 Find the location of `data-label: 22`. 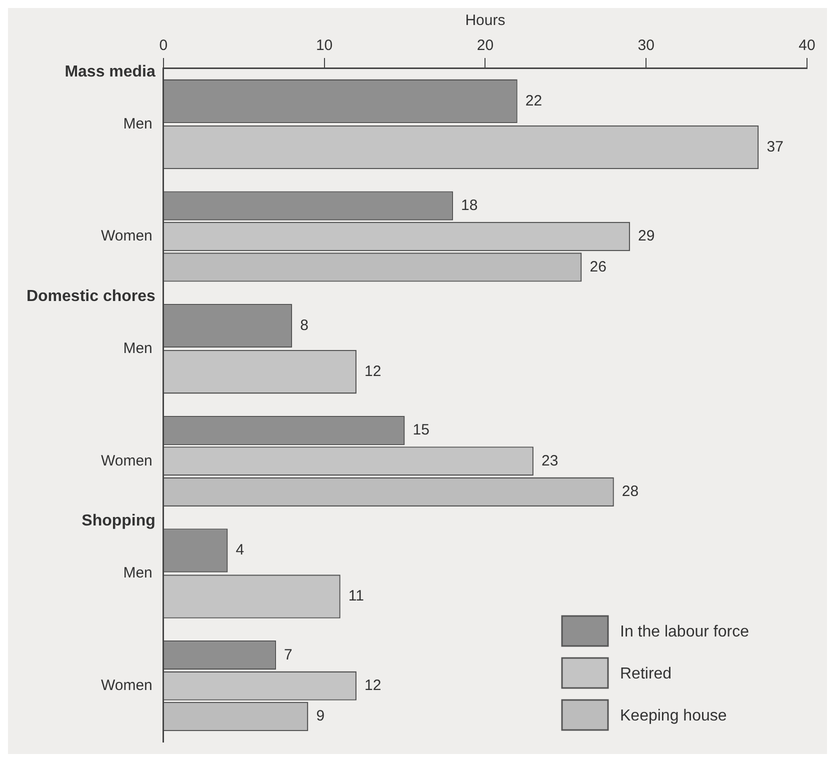

data-label: 22 is located at coordinates (533, 101).